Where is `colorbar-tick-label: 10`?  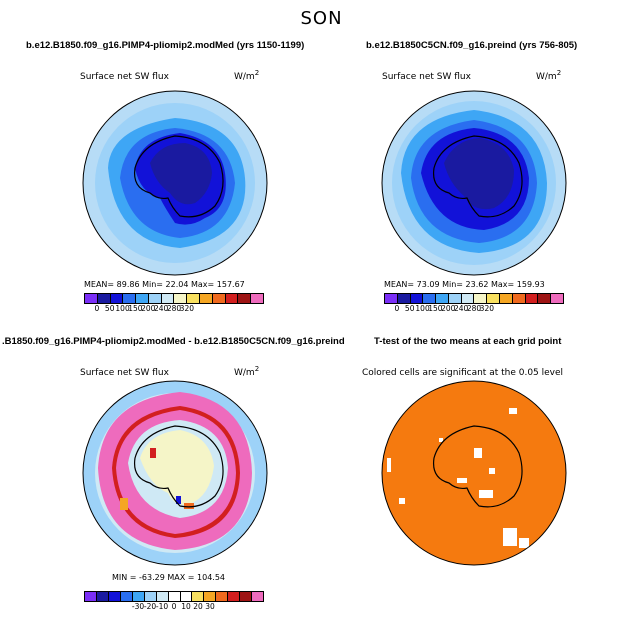
colorbar-tick-label: 10 is located at coordinates (186, 606).